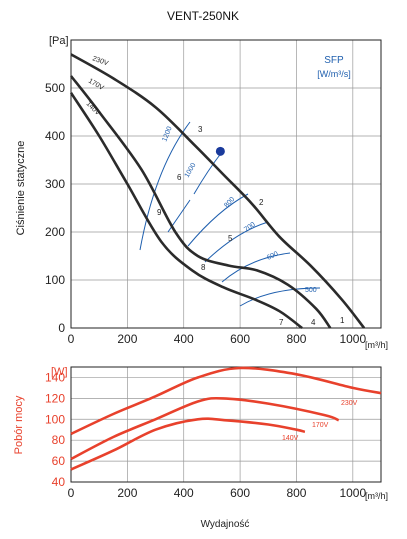 The height and width of the screenshot is (539, 407). I want to click on point-label-3: 3, so click(200, 129).